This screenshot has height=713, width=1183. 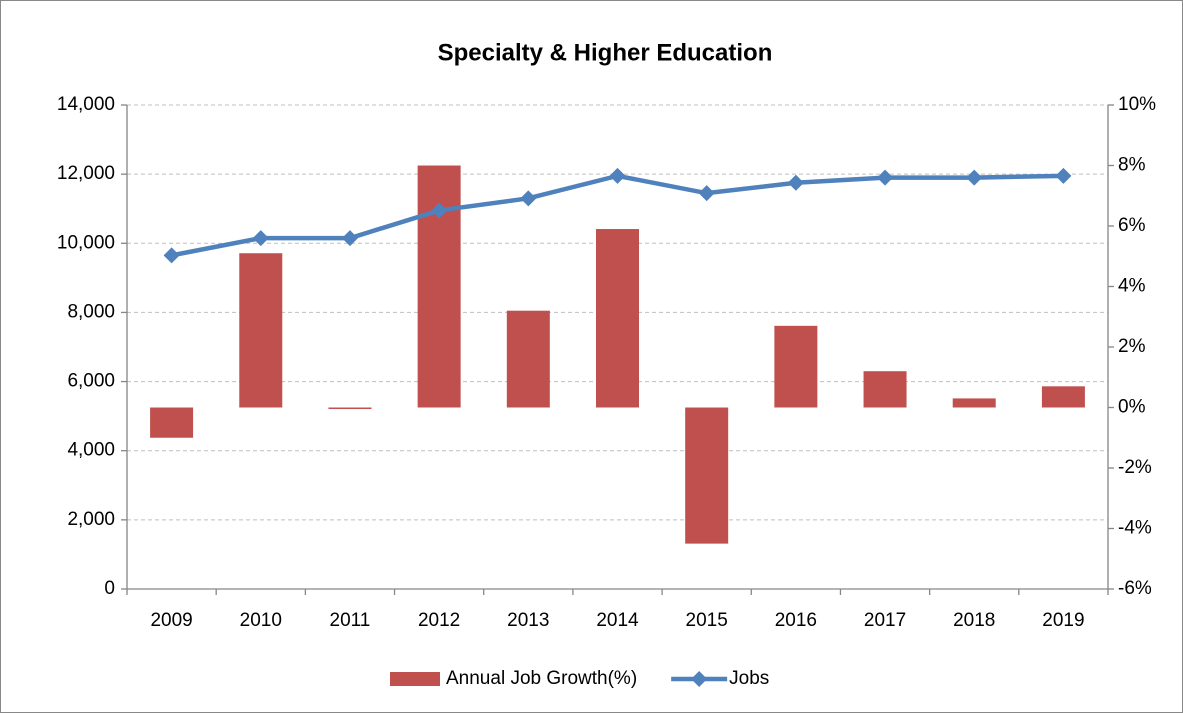 What do you see at coordinates (261, 620) in the screenshot?
I see `x-tick-label: 2010` at bounding box center [261, 620].